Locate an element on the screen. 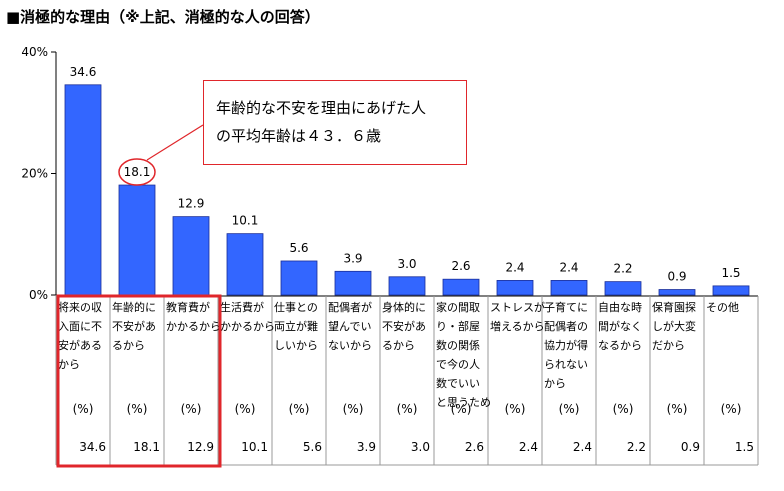 The height and width of the screenshot is (491, 784). table-value: 12.9 is located at coordinates (200, 447).